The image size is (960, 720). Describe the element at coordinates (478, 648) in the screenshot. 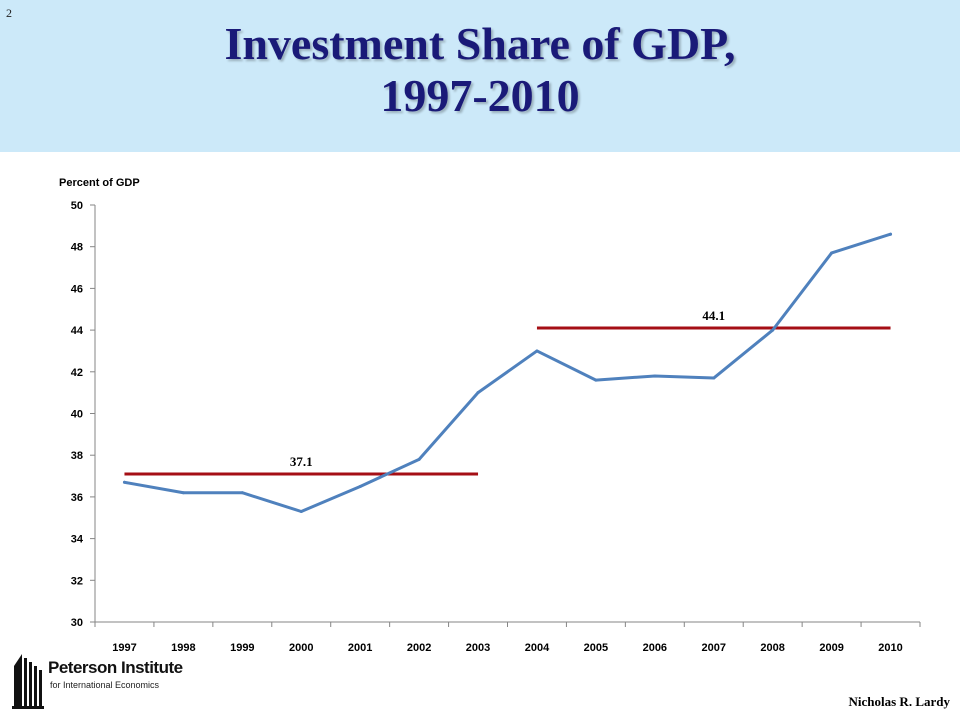

I see `x-tick-label: 2003` at that location.